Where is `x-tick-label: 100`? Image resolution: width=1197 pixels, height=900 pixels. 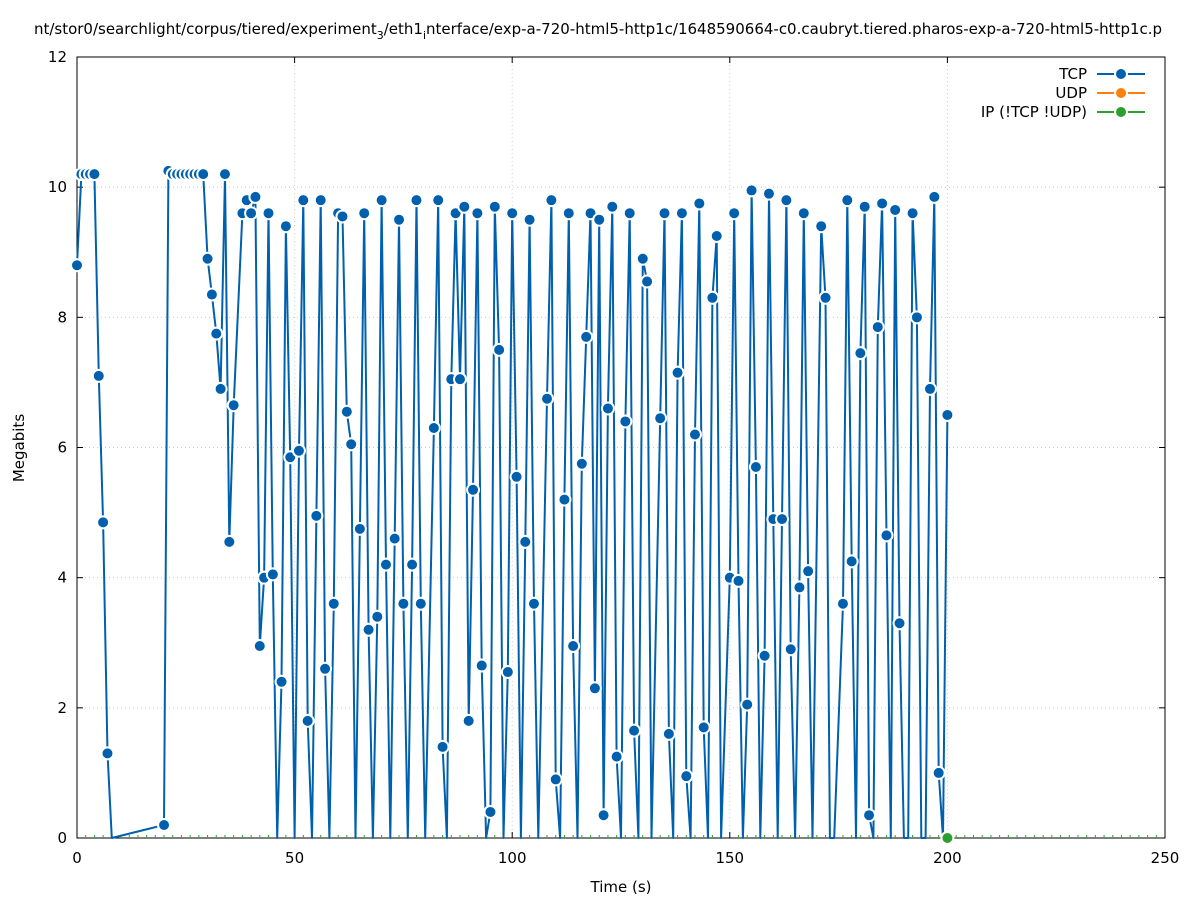 x-tick-label: 100 is located at coordinates (512, 858).